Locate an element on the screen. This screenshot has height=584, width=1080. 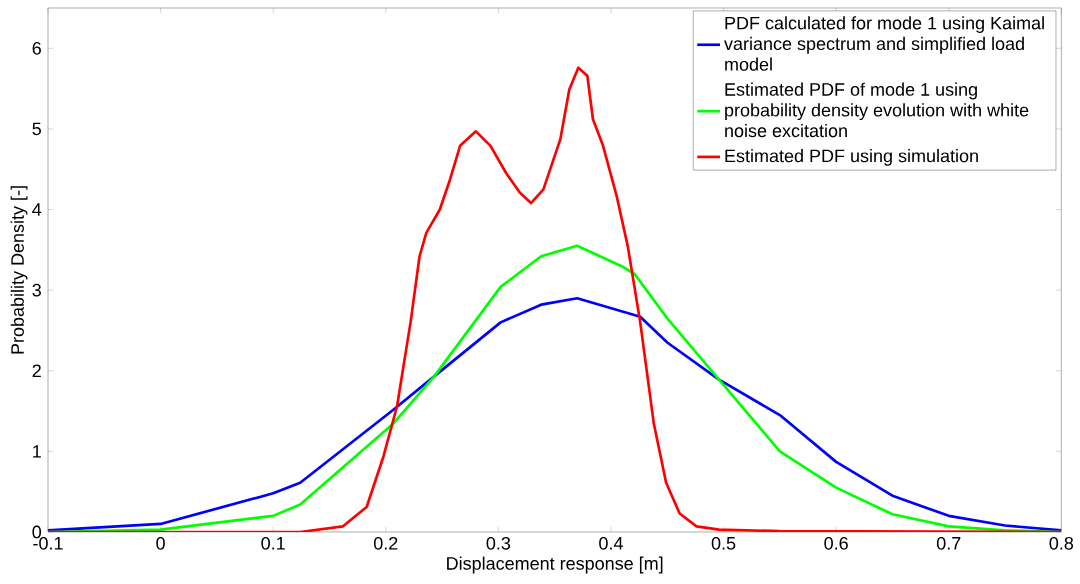
x-tick-label: 0.2 is located at coordinates (385, 543).